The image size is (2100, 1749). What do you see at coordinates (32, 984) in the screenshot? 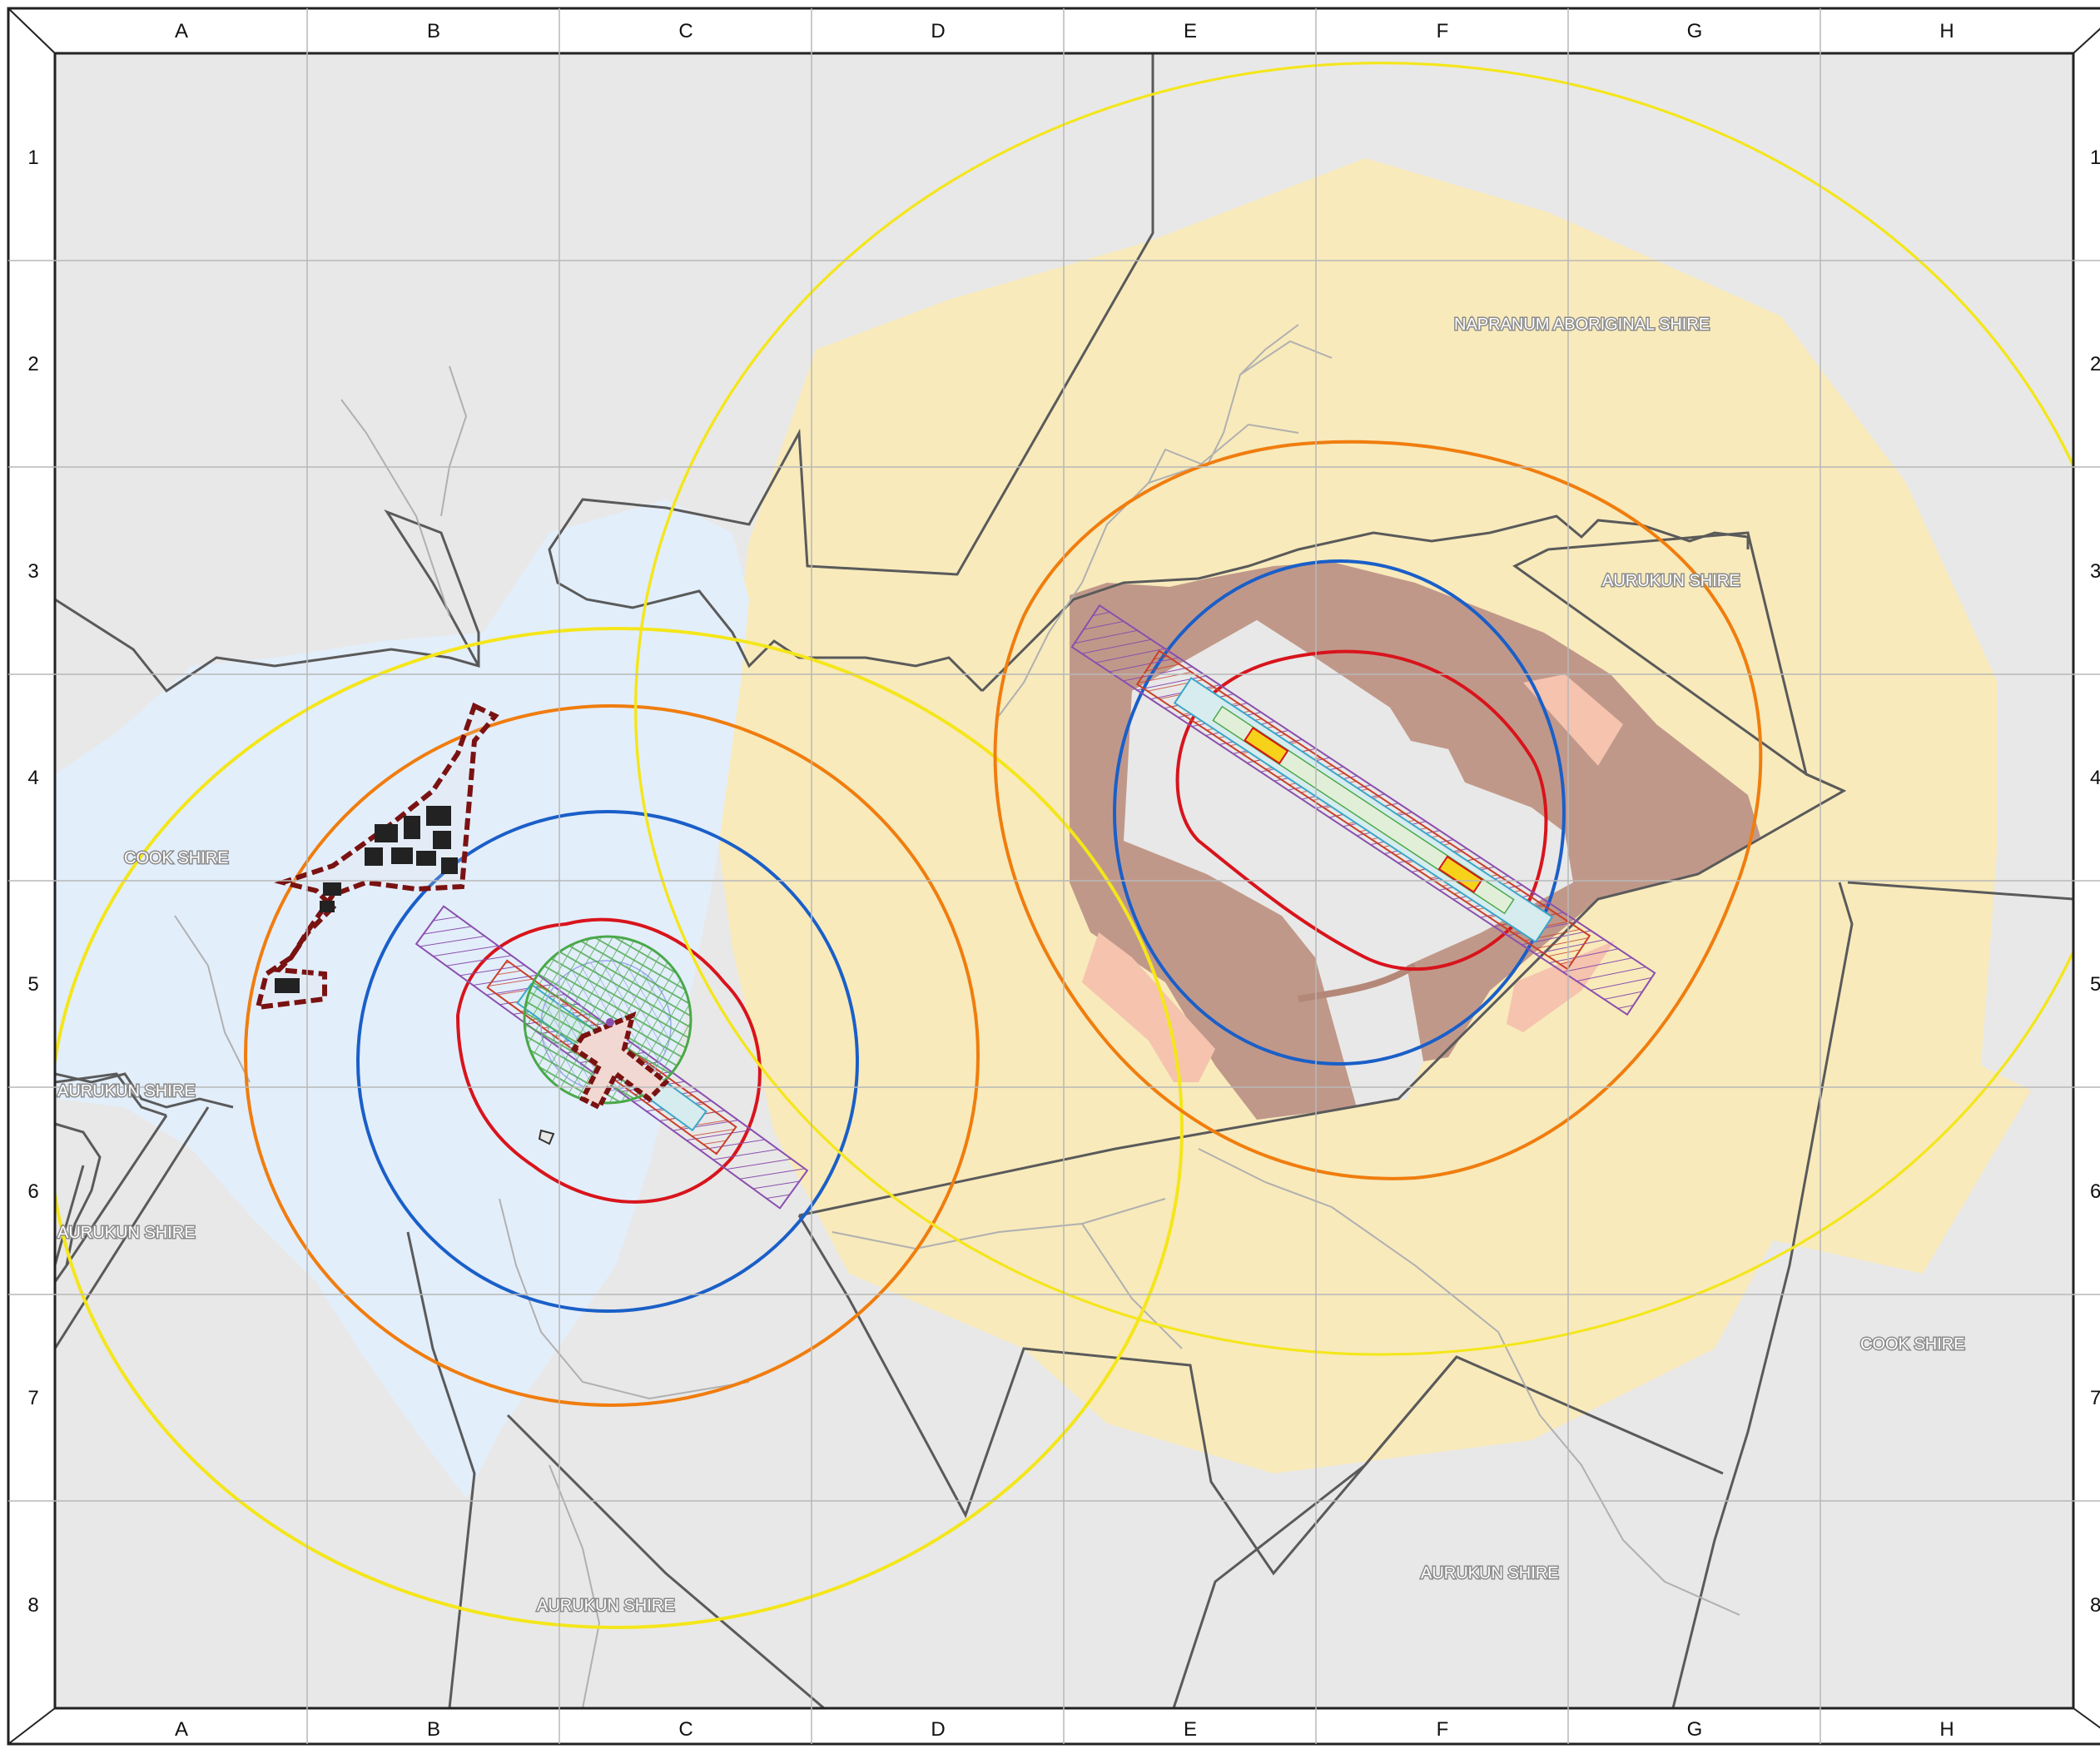
I see `row-label-left: 5` at bounding box center [32, 984].